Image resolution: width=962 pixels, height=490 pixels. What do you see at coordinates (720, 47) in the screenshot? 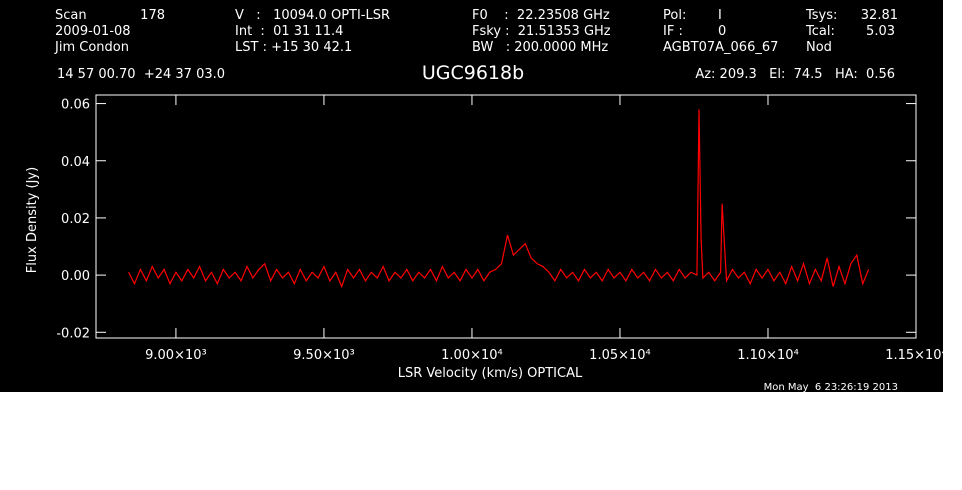
I see `header-text: AGBT07A_066_67` at bounding box center [720, 47].